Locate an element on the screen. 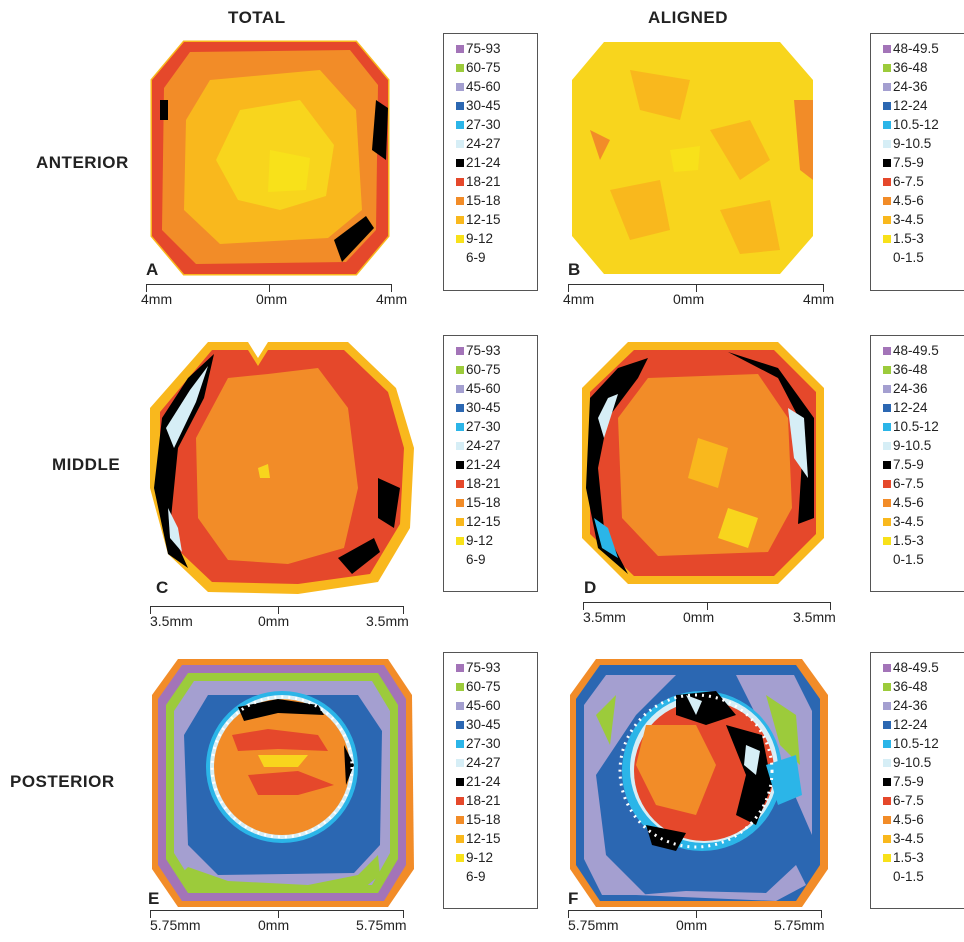  legend-item: 27-30 is located at coordinates (496, 426).